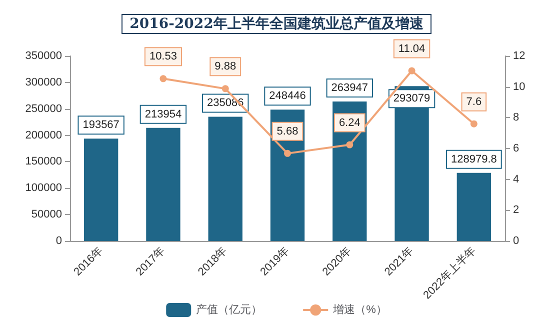 This screenshot has height=334, width=553. What do you see at coordinates (516, 118) in the screenshot?
I see `y2-tick-label: 8` at bounding box center [516, 118].